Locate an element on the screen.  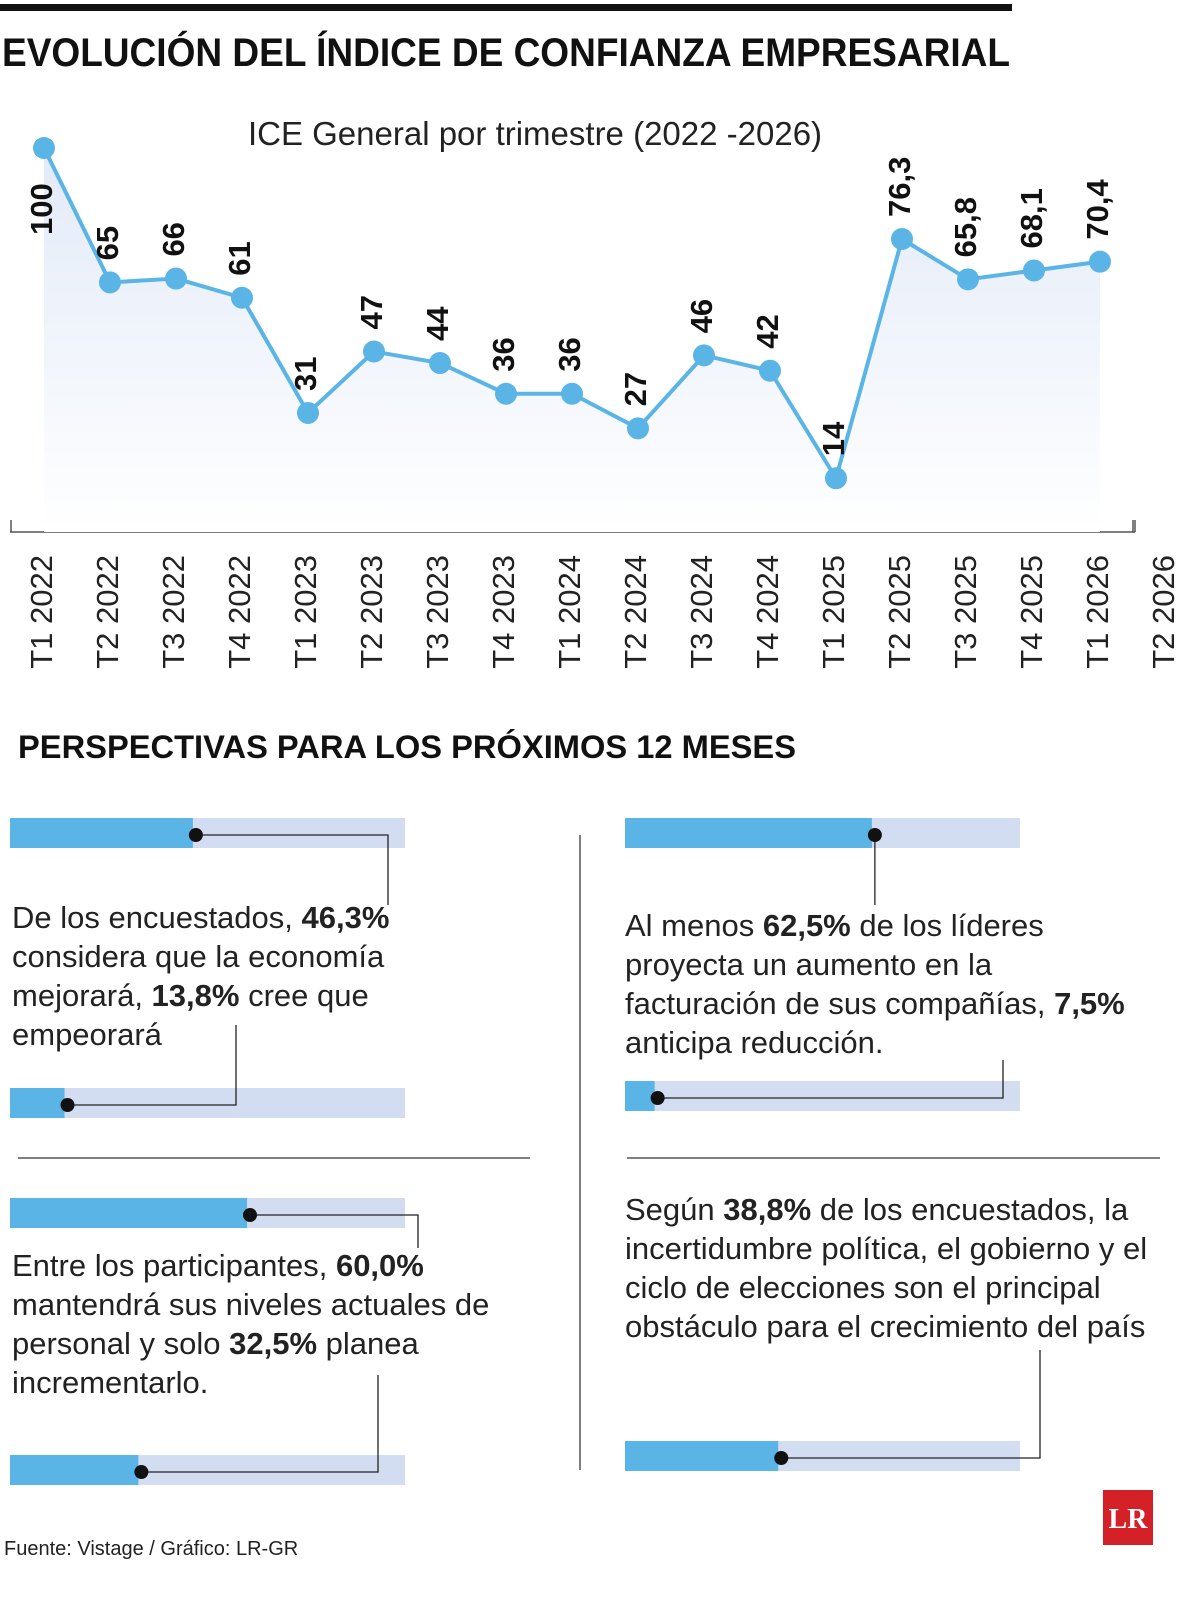
highlight: 38,8% is located at coordinates (767, 1209).